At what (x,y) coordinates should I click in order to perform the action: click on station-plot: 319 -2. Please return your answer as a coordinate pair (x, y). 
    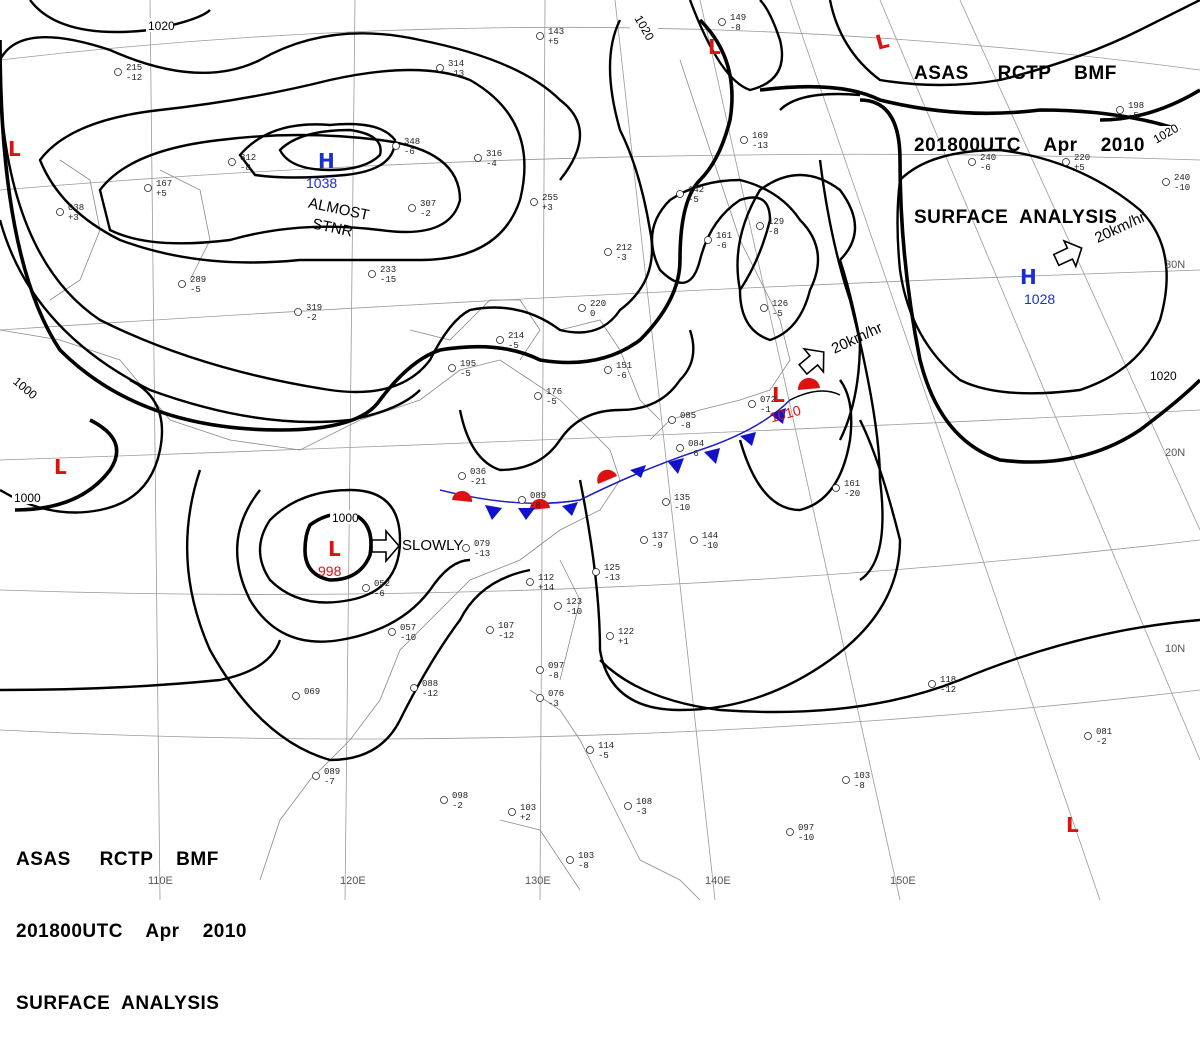
    Looking at the image, I should click on (308, 313).